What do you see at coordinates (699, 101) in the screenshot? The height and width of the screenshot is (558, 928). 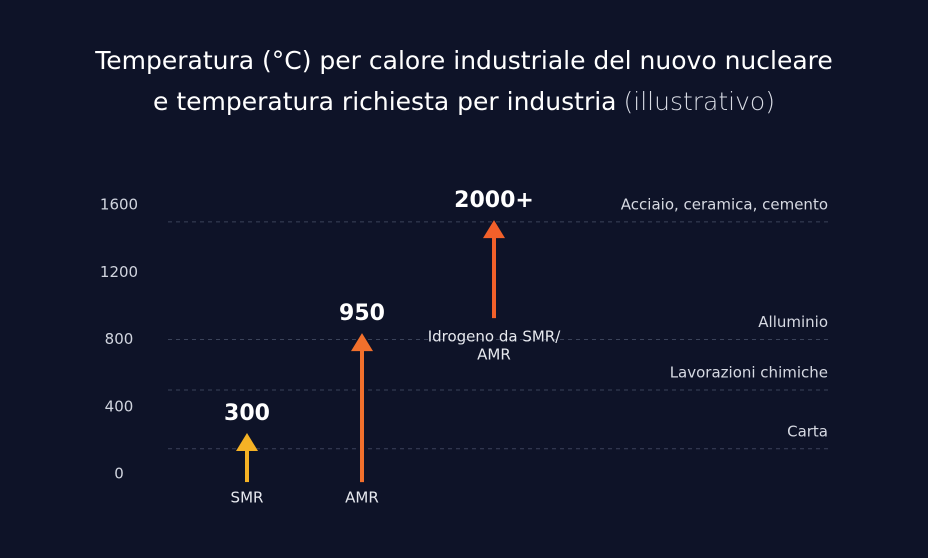 I see `chart-subtitle: (illustrativo)` at bounding box center [699, 101].